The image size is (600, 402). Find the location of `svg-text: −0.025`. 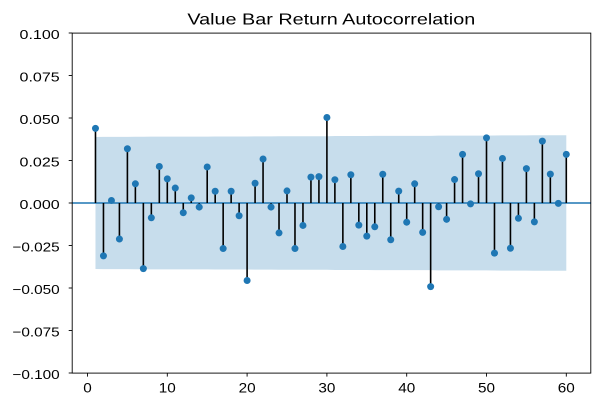

svg-text: −0.025 is located at coordinates (35, 247).